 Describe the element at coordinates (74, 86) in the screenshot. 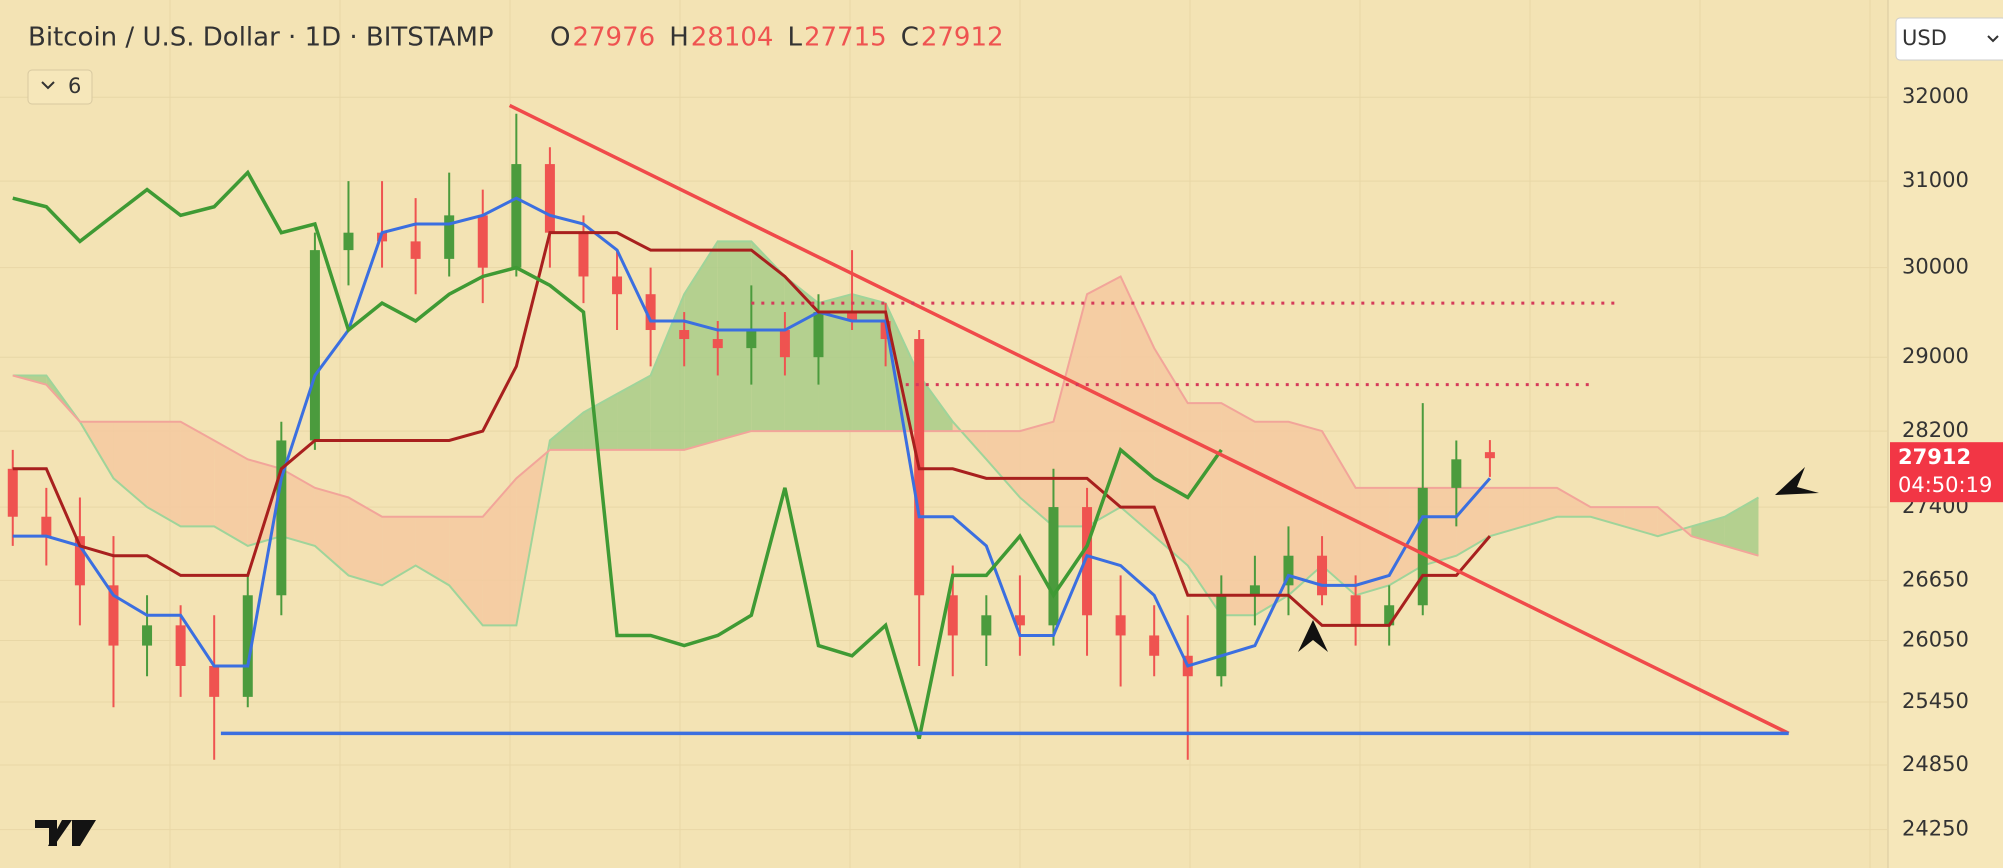

I see `indicator-count: 6` at that location.